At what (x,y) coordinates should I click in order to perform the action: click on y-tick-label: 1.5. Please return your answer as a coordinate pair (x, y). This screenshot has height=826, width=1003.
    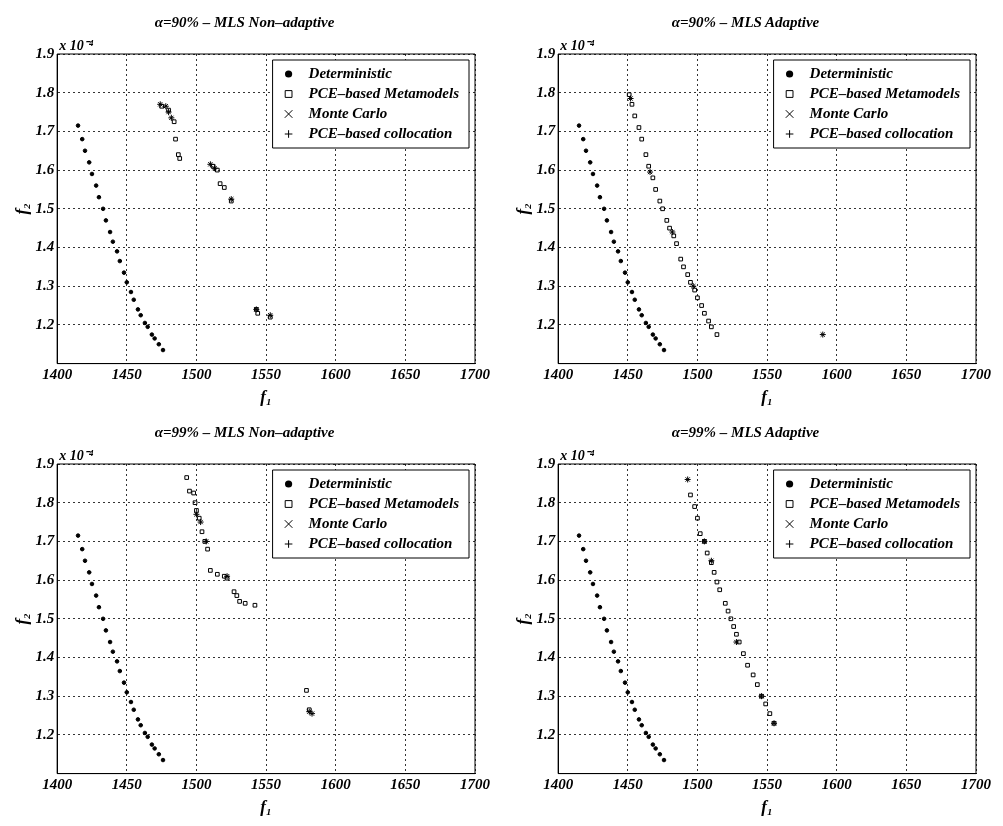
    Looking at the image, I should click on (45, 207).